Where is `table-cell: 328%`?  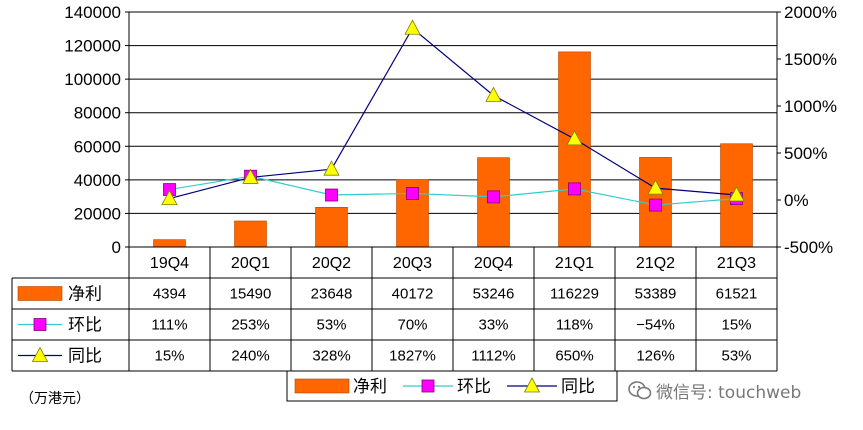
table-cell: 328% is located at coordinates (331, 356).